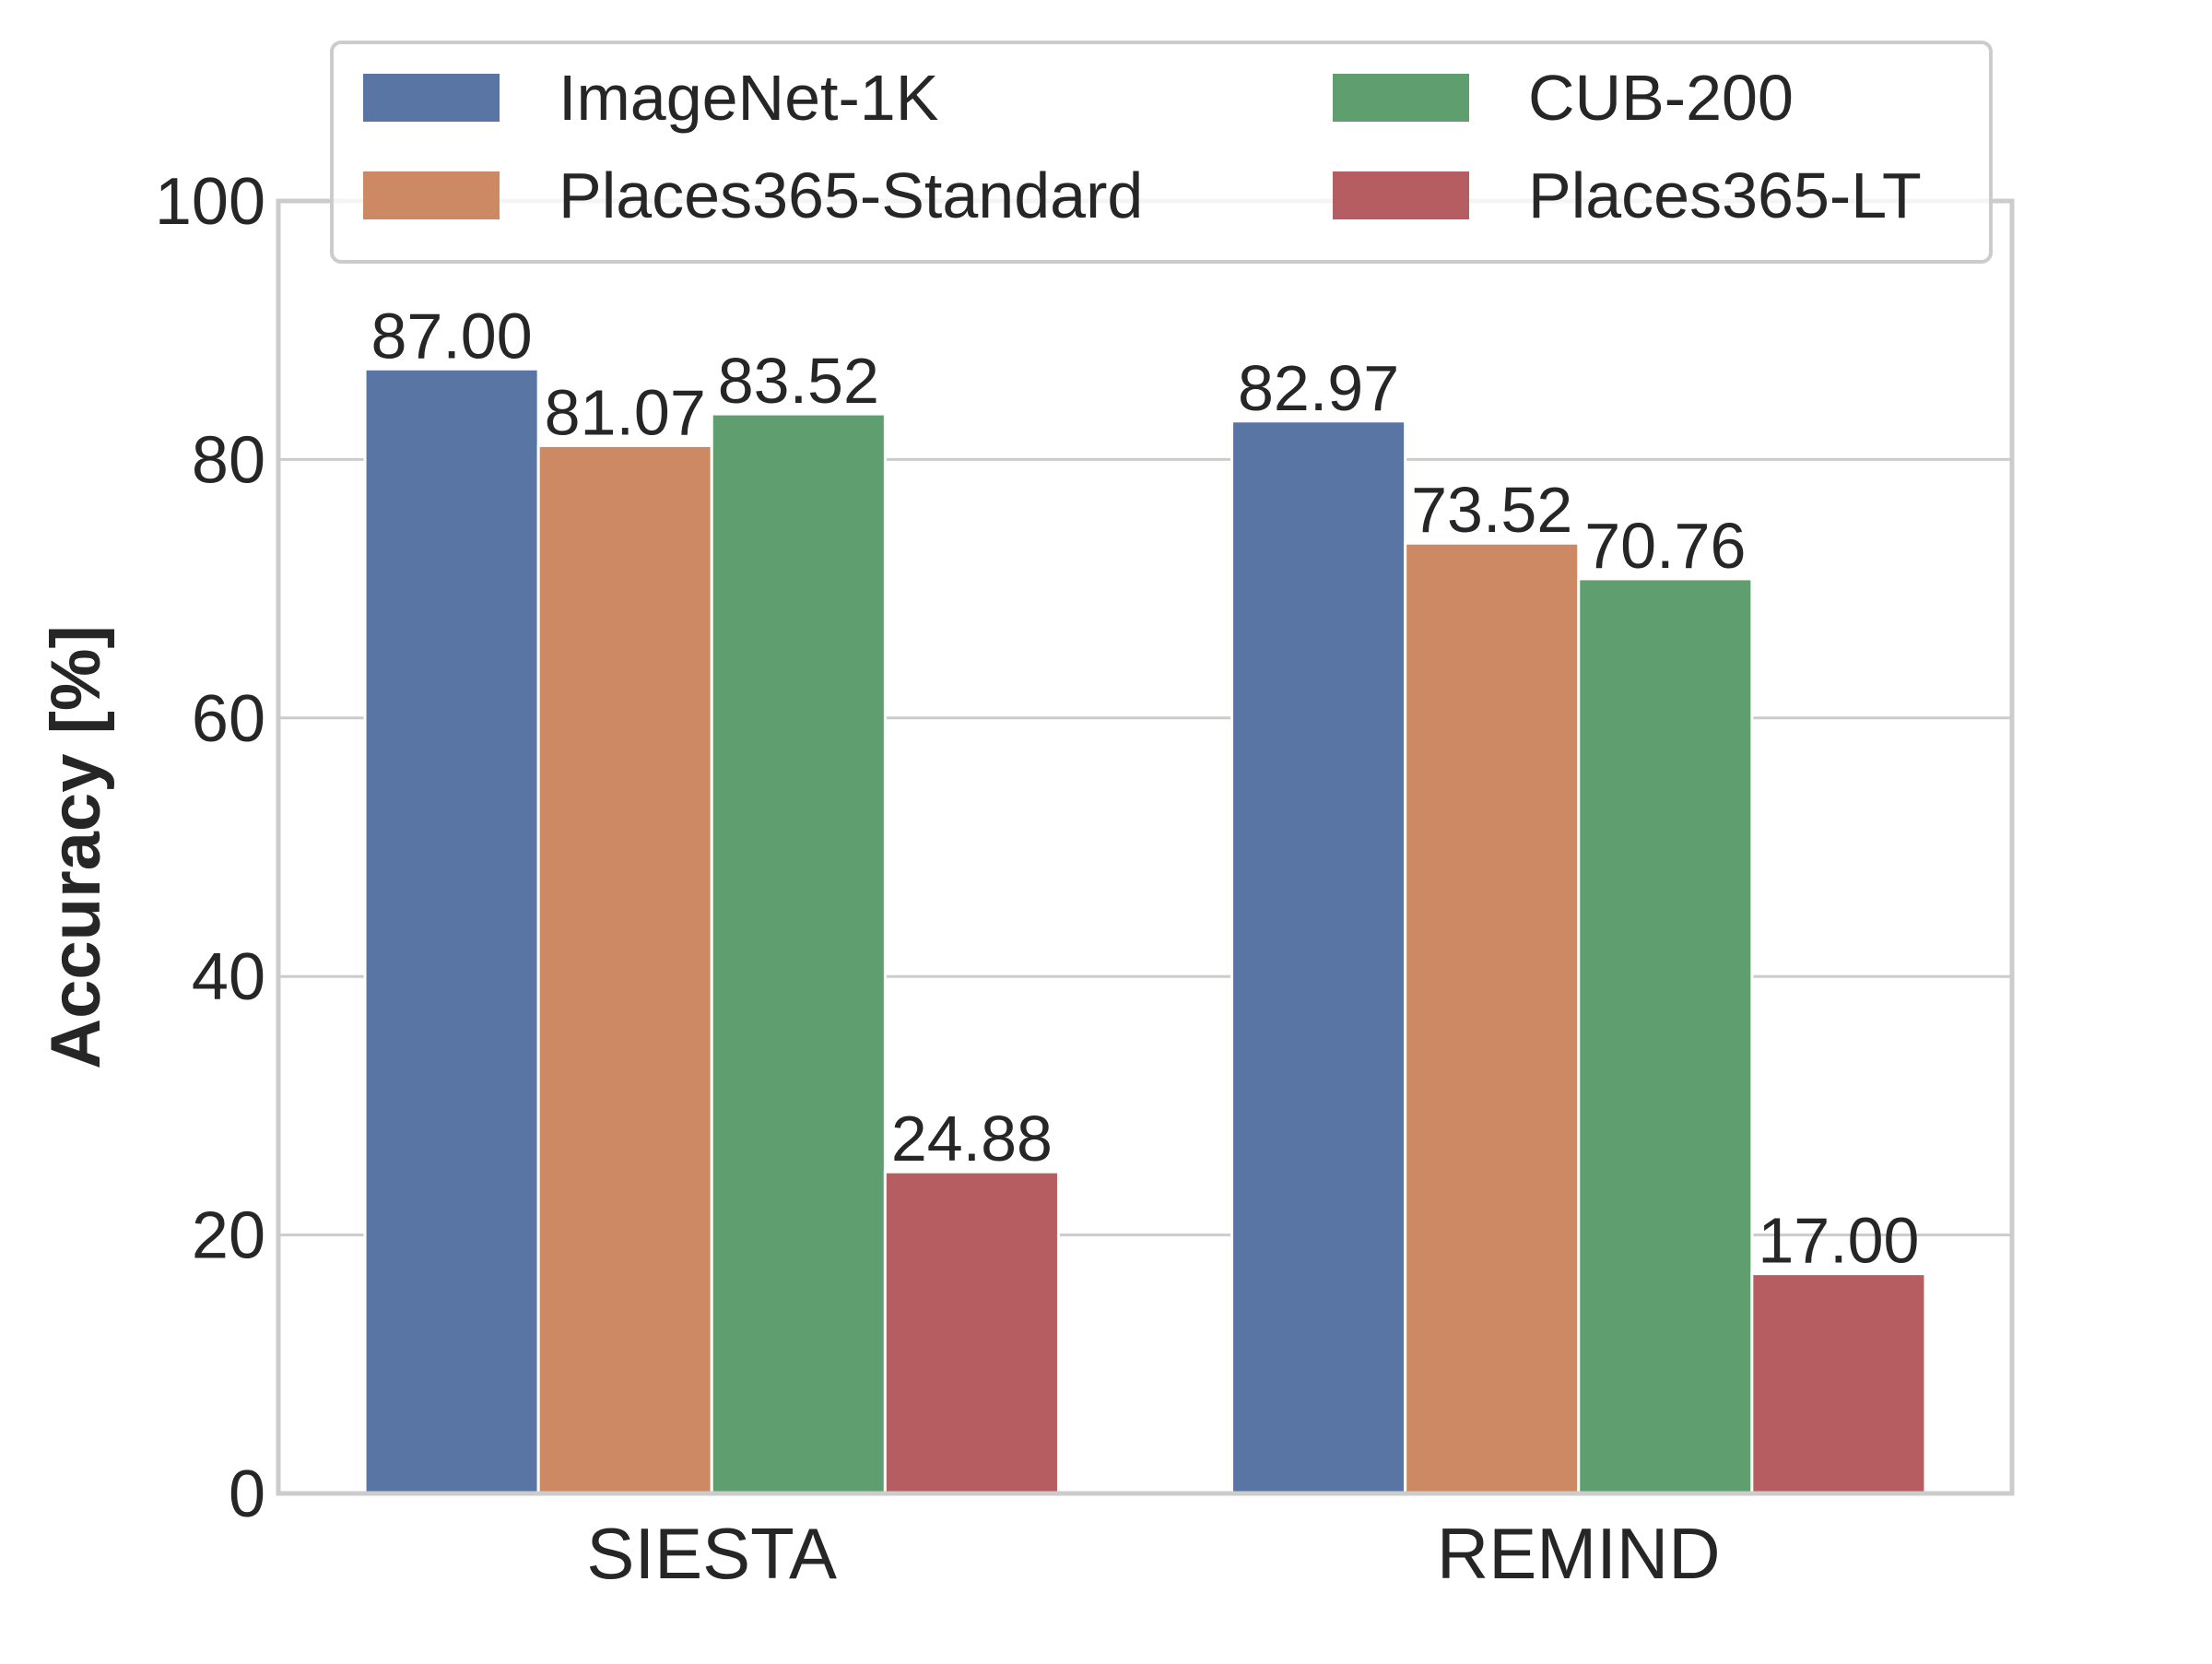 The image size is (2212, 1664). Describe the element at coordinates (1318, 957) in the screenshot. I see `bar-remind-imagenet-1k` at that location.